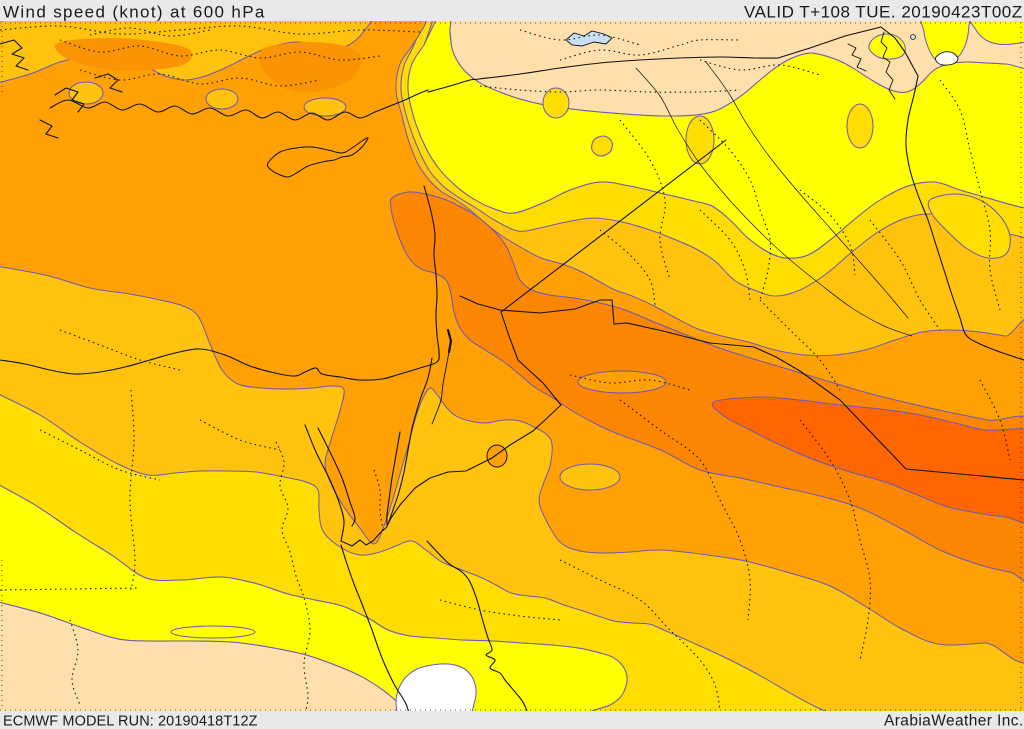  Describe the element at coordinates (954, 721) in the screenshot. I see `svg-text: ArabiaWeather Inc.` at that location.